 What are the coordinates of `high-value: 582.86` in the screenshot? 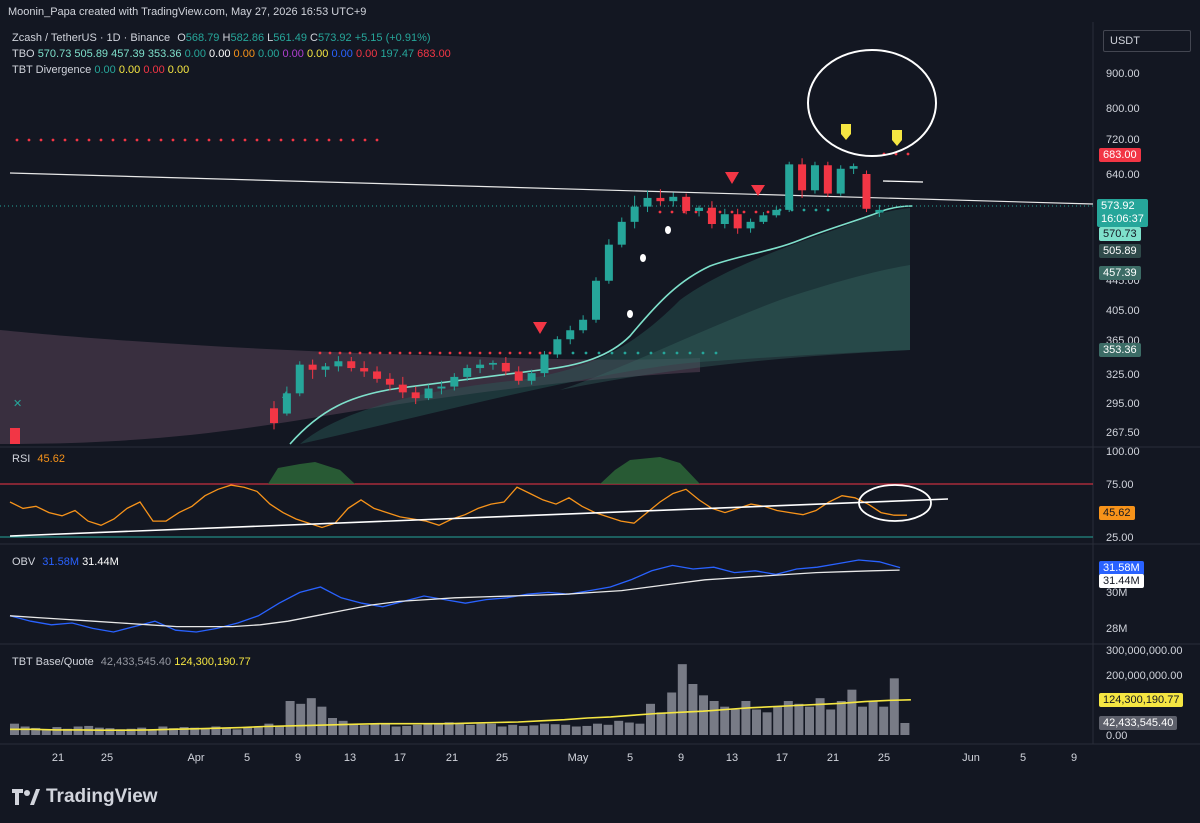 It's located at (247, 38).